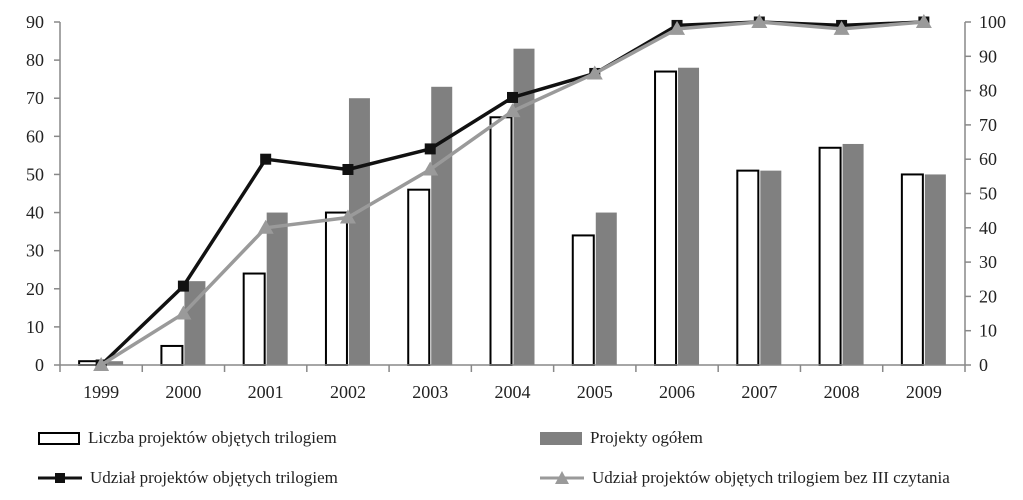  Describe the element at coordinates (35, 60) in the screenshot. I see `left-tick-label: 80` at that location.